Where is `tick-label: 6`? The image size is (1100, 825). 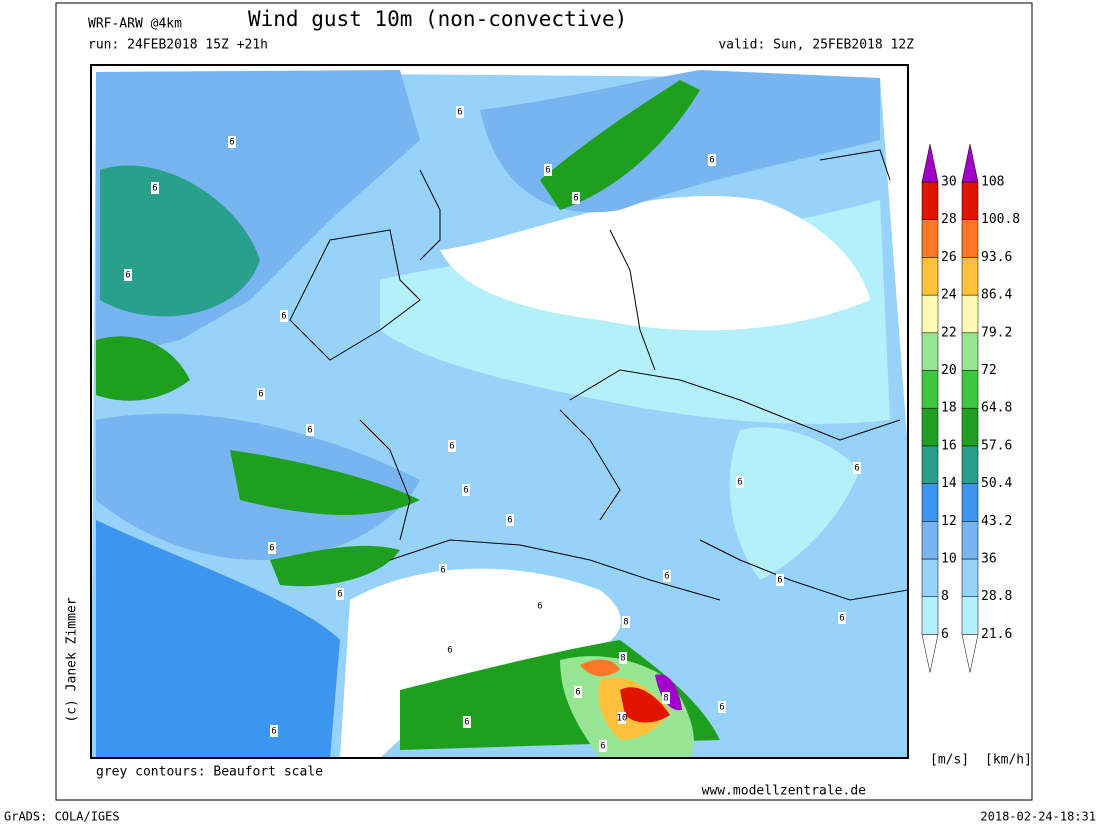 tick-label: 6 is located at coordinates (945, 634).